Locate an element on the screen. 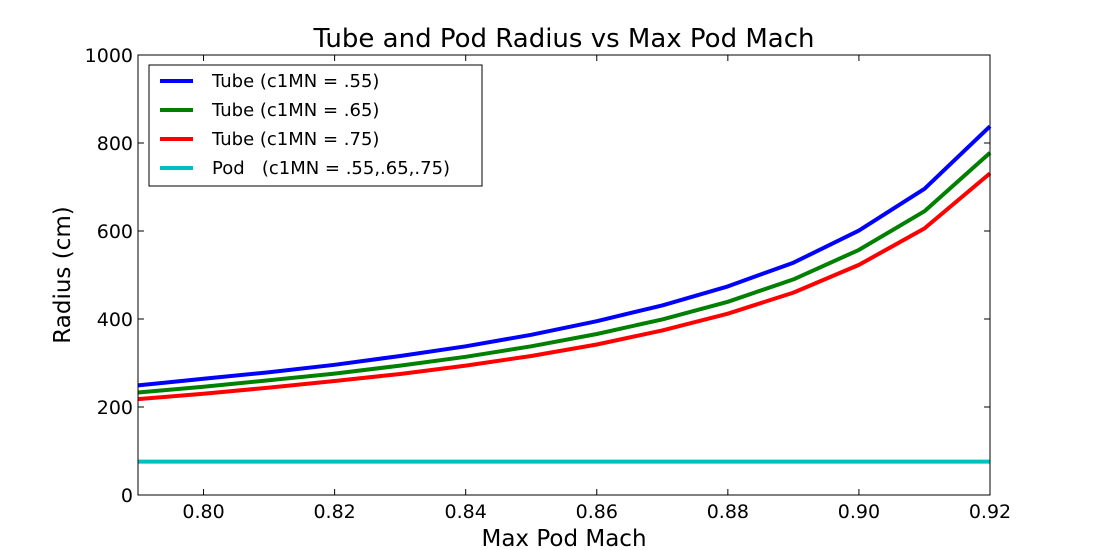 The image size is (1100, 550). y-tick-label: 0 is located at coordinates (127, 496).